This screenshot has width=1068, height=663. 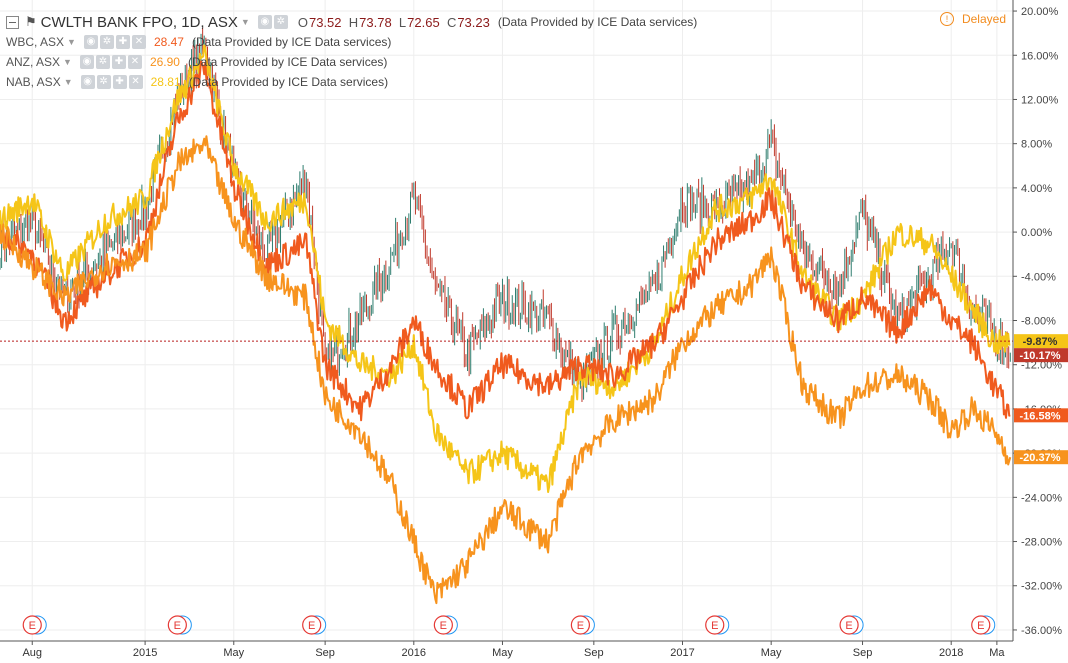 What do you see at coordinates (1041, 543) in the screenshot?
I see `y-tick-label: -28.00%` at bounding box center [1041, 543].